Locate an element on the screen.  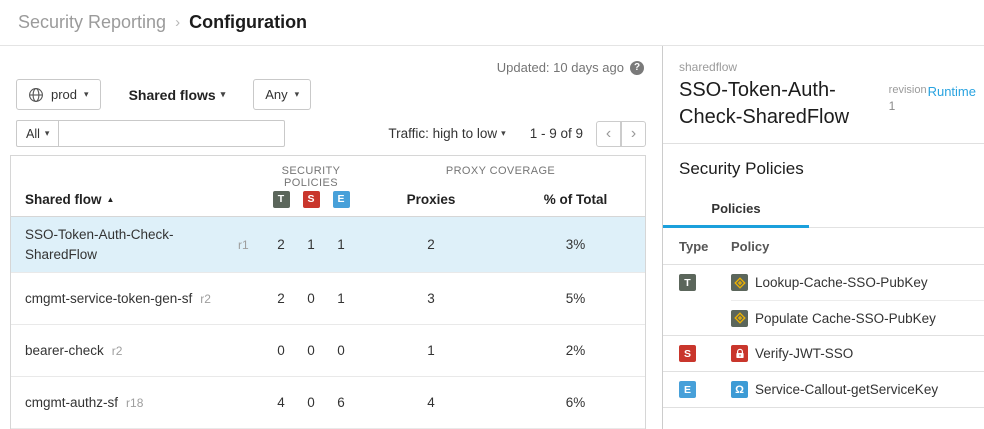
policy-row: Verify-JWT-SSO is located at coordinates (857, 353).